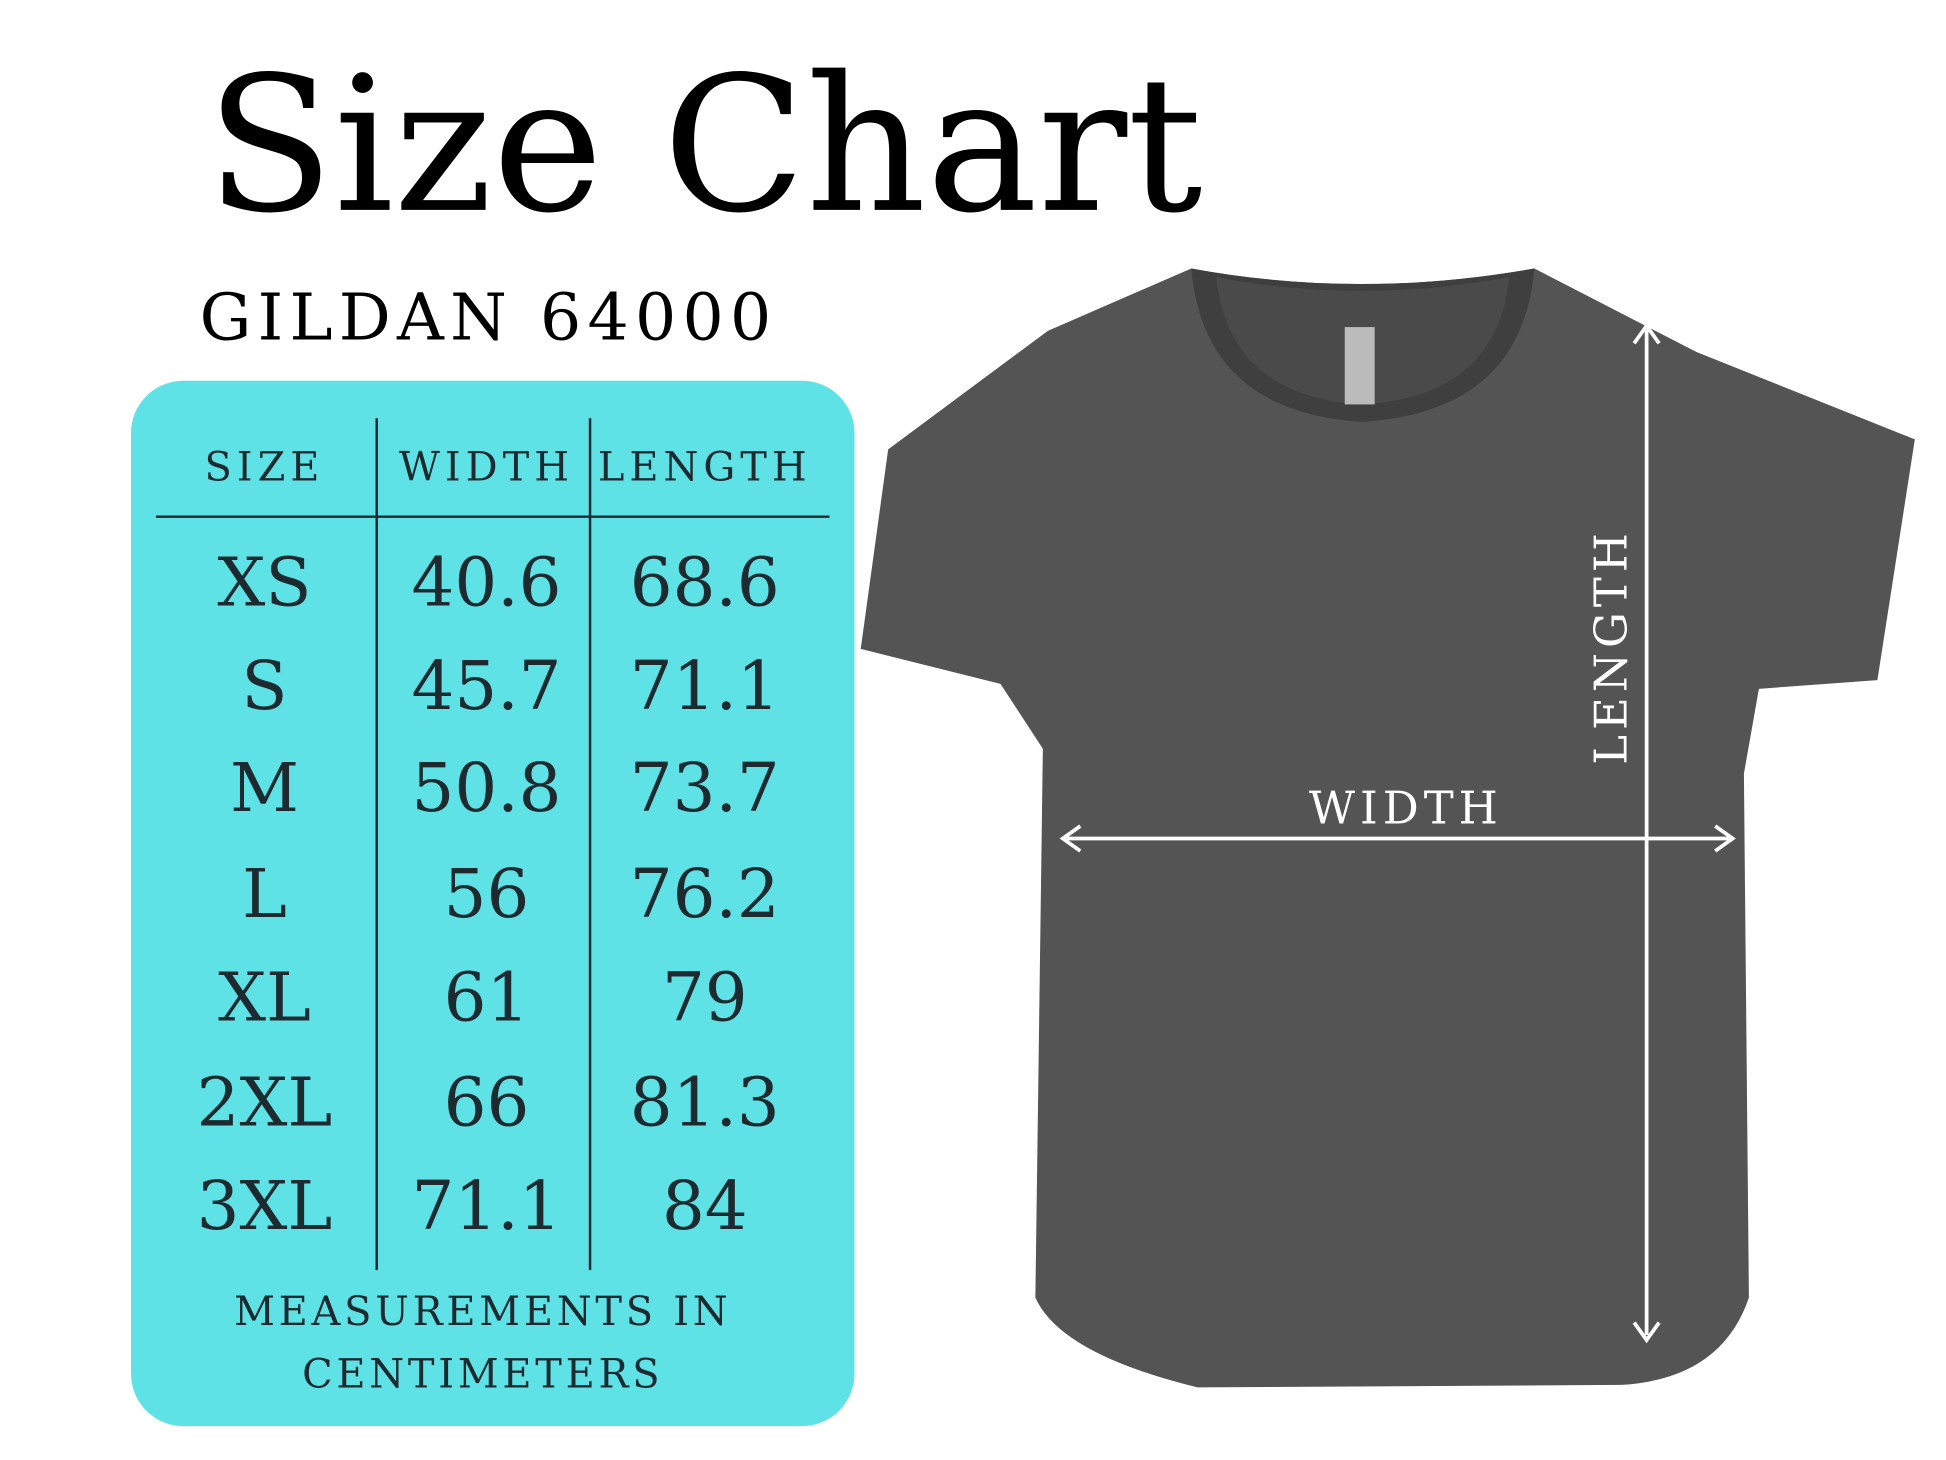 Image resolution: width=1946 pixels, height=1460 pixels. I want to click on measurement: 66, so click(487, 1101).